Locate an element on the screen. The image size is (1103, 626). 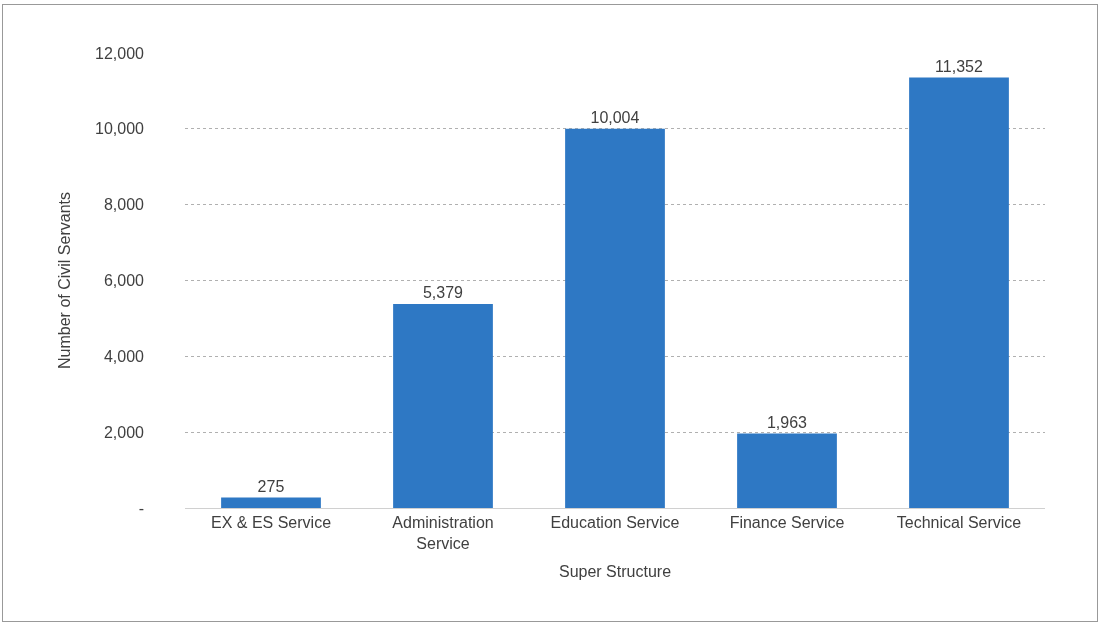
data-label: 275 is located at coordinates (271, 486).